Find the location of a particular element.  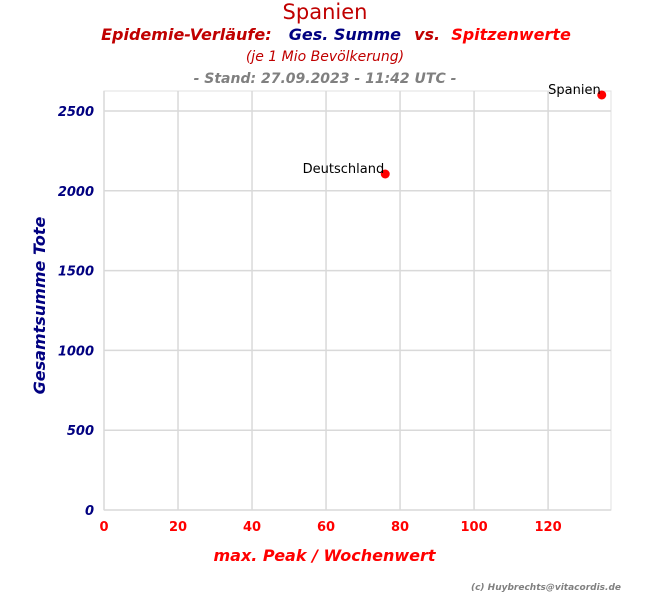

y-tick-label: 2500 is located at coordinates (76, 112).